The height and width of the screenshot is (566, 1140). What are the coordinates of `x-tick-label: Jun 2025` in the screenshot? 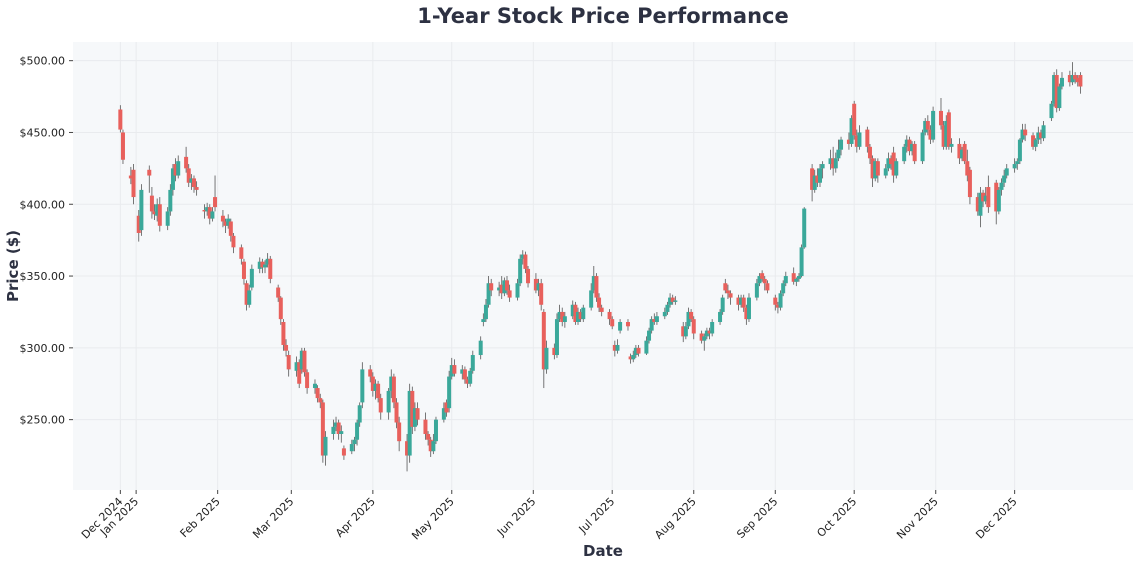 It's located at (516, 517).